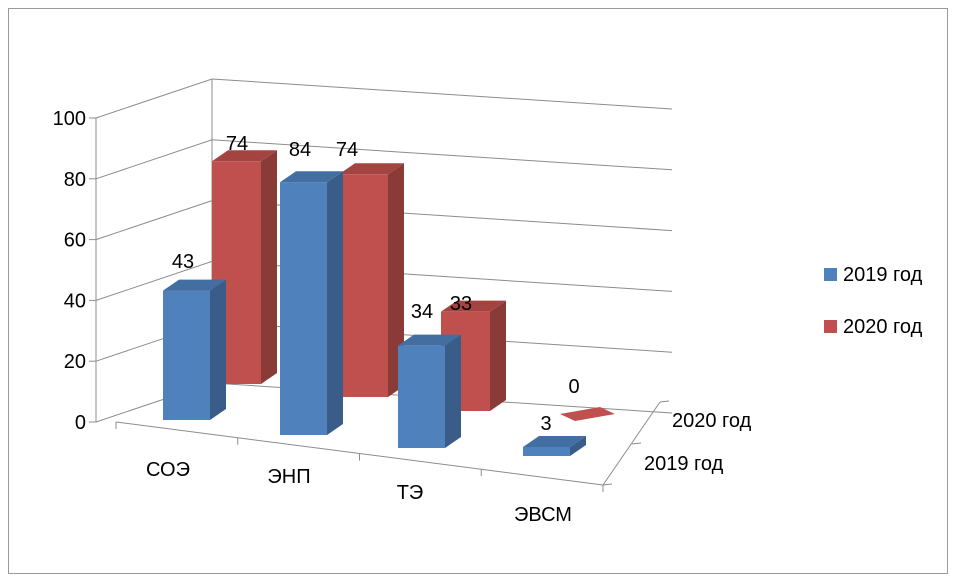  I want to click on data-label: 34, so click(422, 312).